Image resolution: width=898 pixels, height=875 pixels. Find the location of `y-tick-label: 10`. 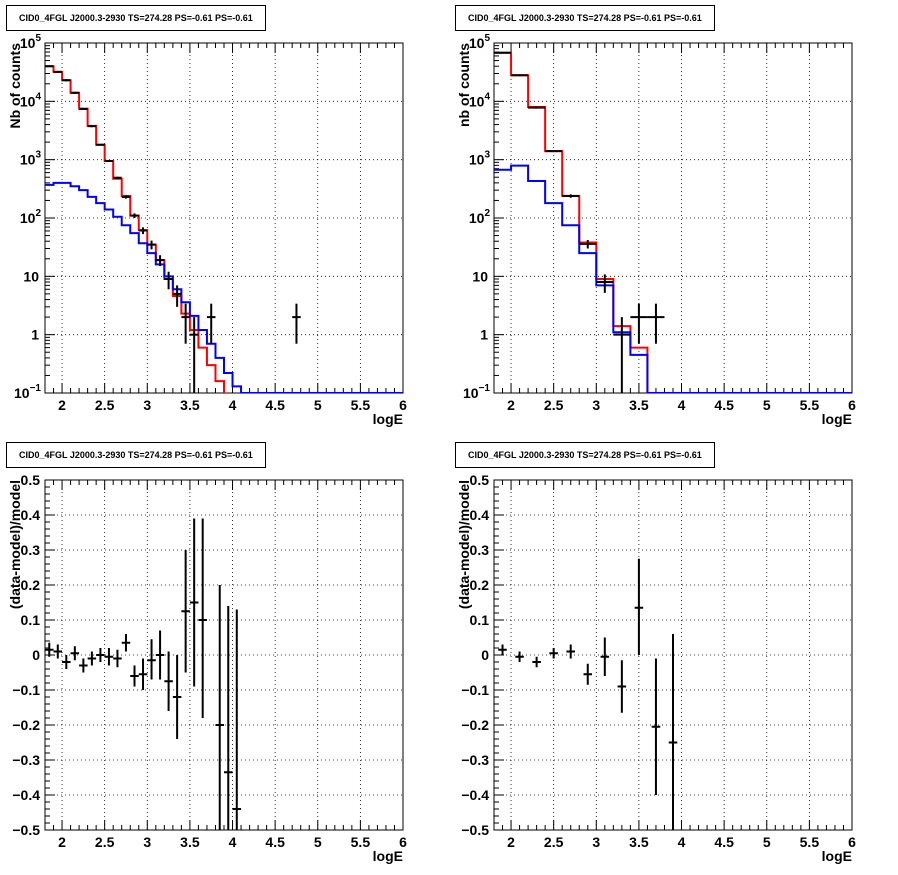

y-tick-label: 10 is located at coordinates (31, 276).